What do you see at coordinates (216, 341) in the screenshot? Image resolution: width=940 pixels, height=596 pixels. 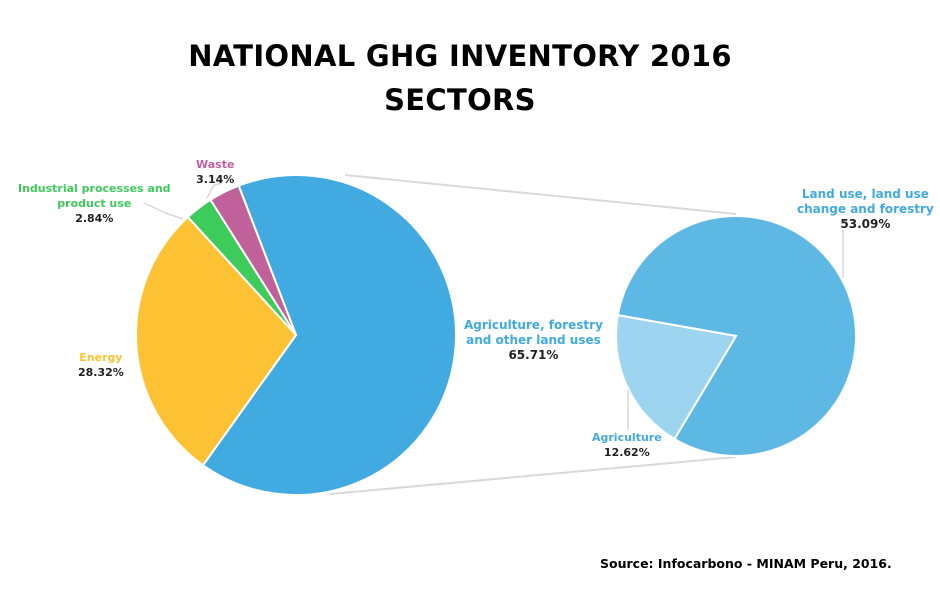 I see `main-slice-energy` at bounding box center [216, 341].